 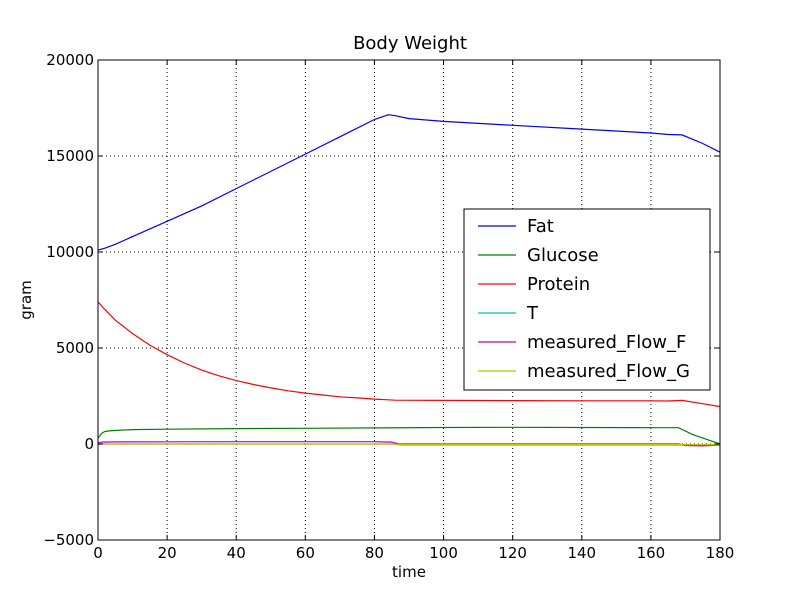 I want to click on x-axis-label: time, so click(x=409, y=572).